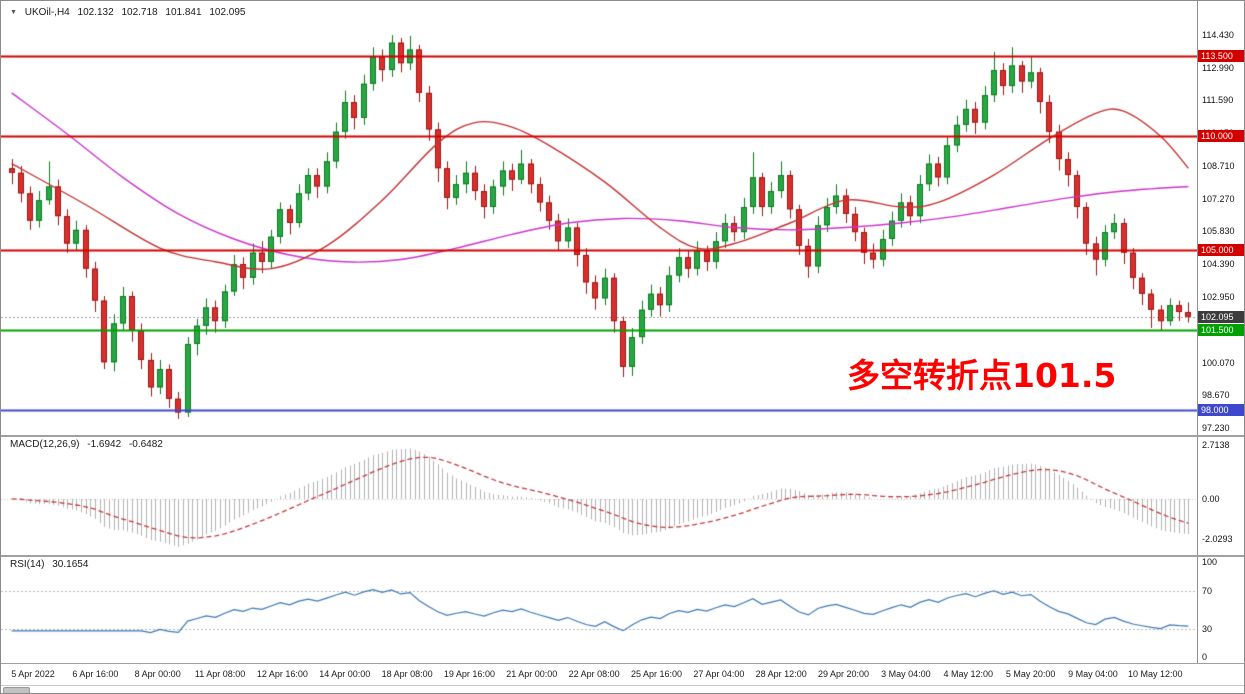 Image resolution: width=1245 pixels, height=694 pixels. Describe the element at coordinates (1093, 674) in the screenshot. I see `time-axis-label: 9 May 04:00` at that location.